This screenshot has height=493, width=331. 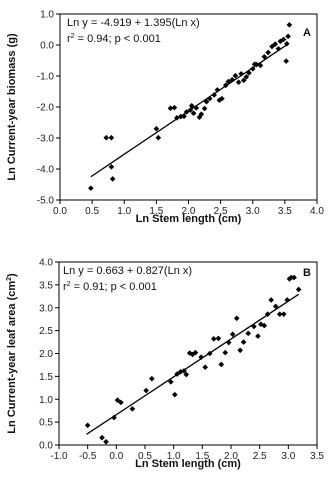 I want to click on y-tick-label: 2.0, so click(x=46, y=354).